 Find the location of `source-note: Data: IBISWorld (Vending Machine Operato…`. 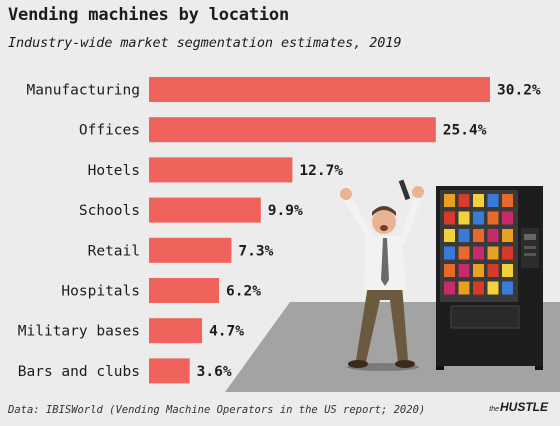

source-note: Data: IBISWorld (Vending Machine Operato… is located at coordinates (217, 410).